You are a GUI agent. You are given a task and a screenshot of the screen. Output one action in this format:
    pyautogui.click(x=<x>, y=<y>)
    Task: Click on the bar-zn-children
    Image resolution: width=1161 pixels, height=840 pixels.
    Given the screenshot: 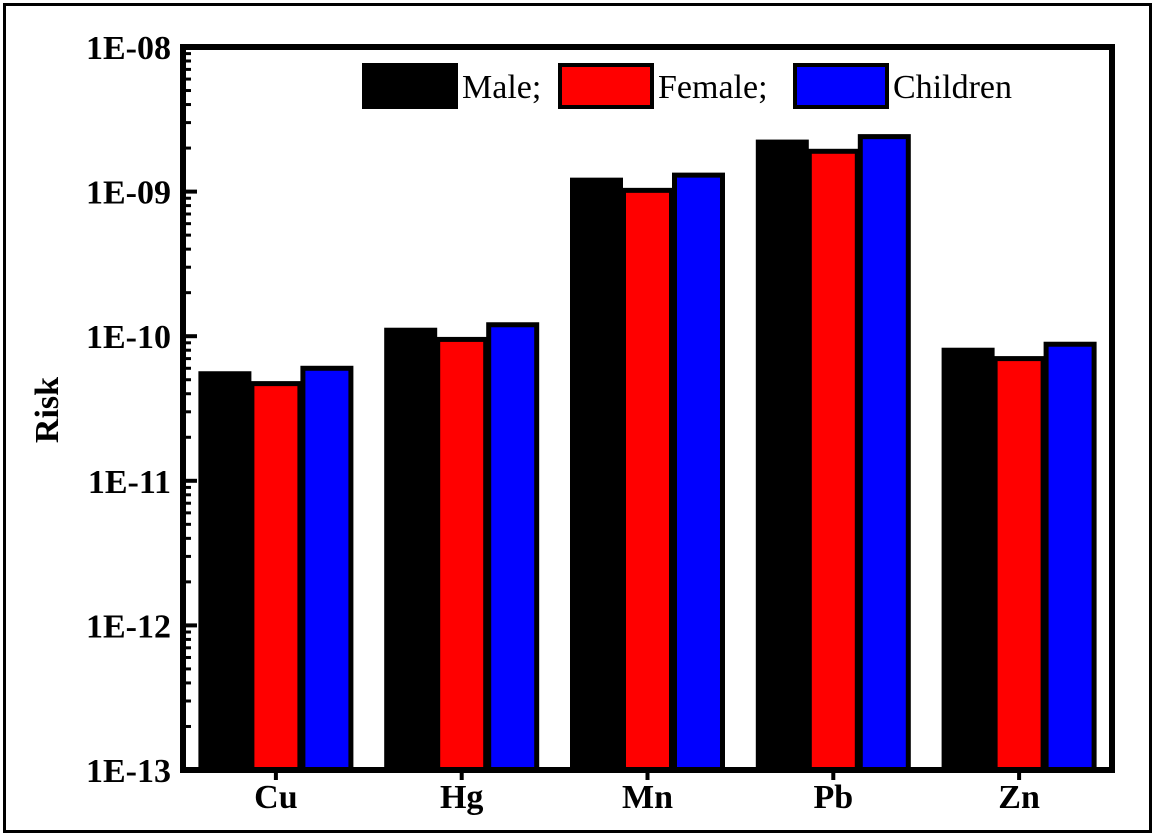 What is the action you would take?
    pyautogui.click(x=1070, y=557)
    